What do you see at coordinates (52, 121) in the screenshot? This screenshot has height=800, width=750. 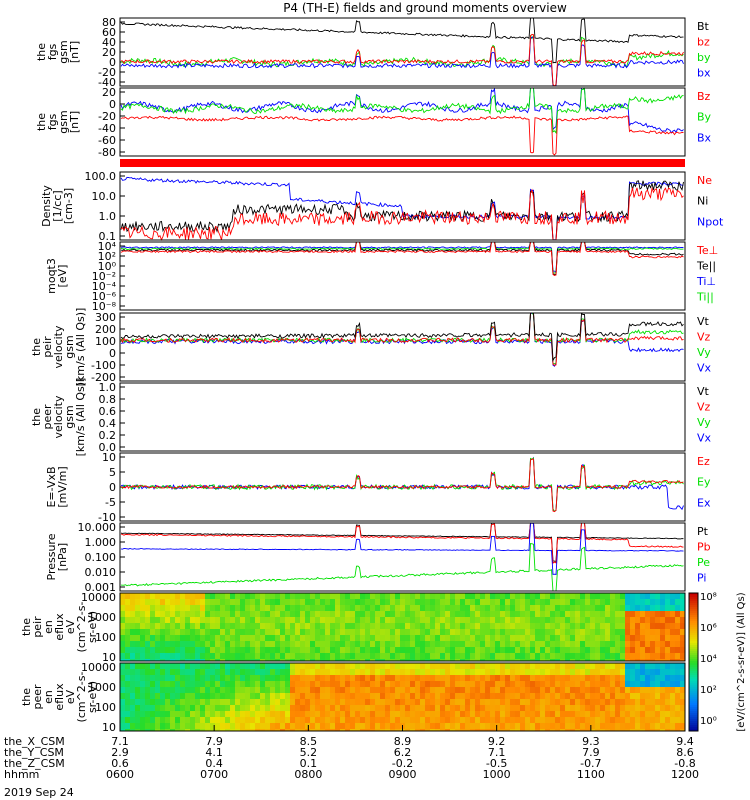 I see `ylabel-line: fgs` at bounding box center [52, 121].